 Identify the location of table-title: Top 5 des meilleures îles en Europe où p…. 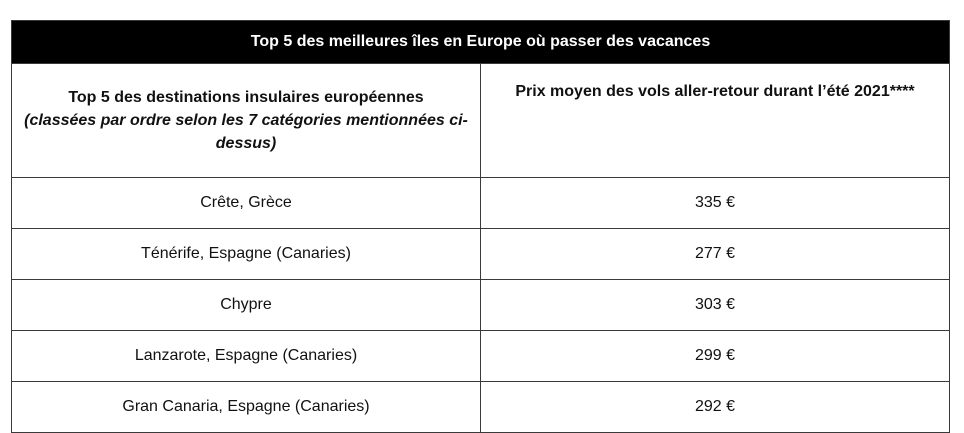
(480, 42).